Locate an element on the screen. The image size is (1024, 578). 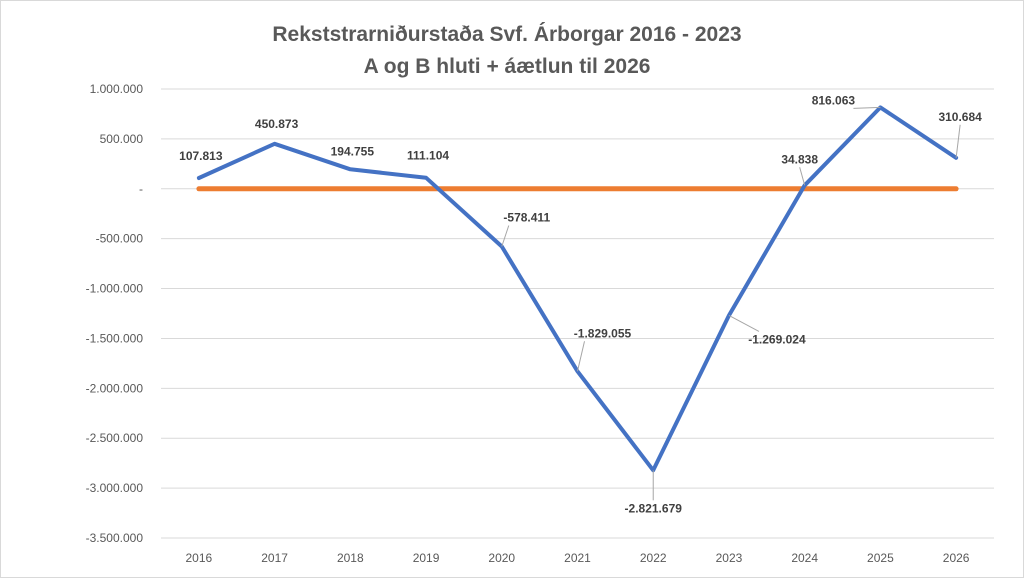
x-tick-label: 2024 is located at coordinates (804, 558).